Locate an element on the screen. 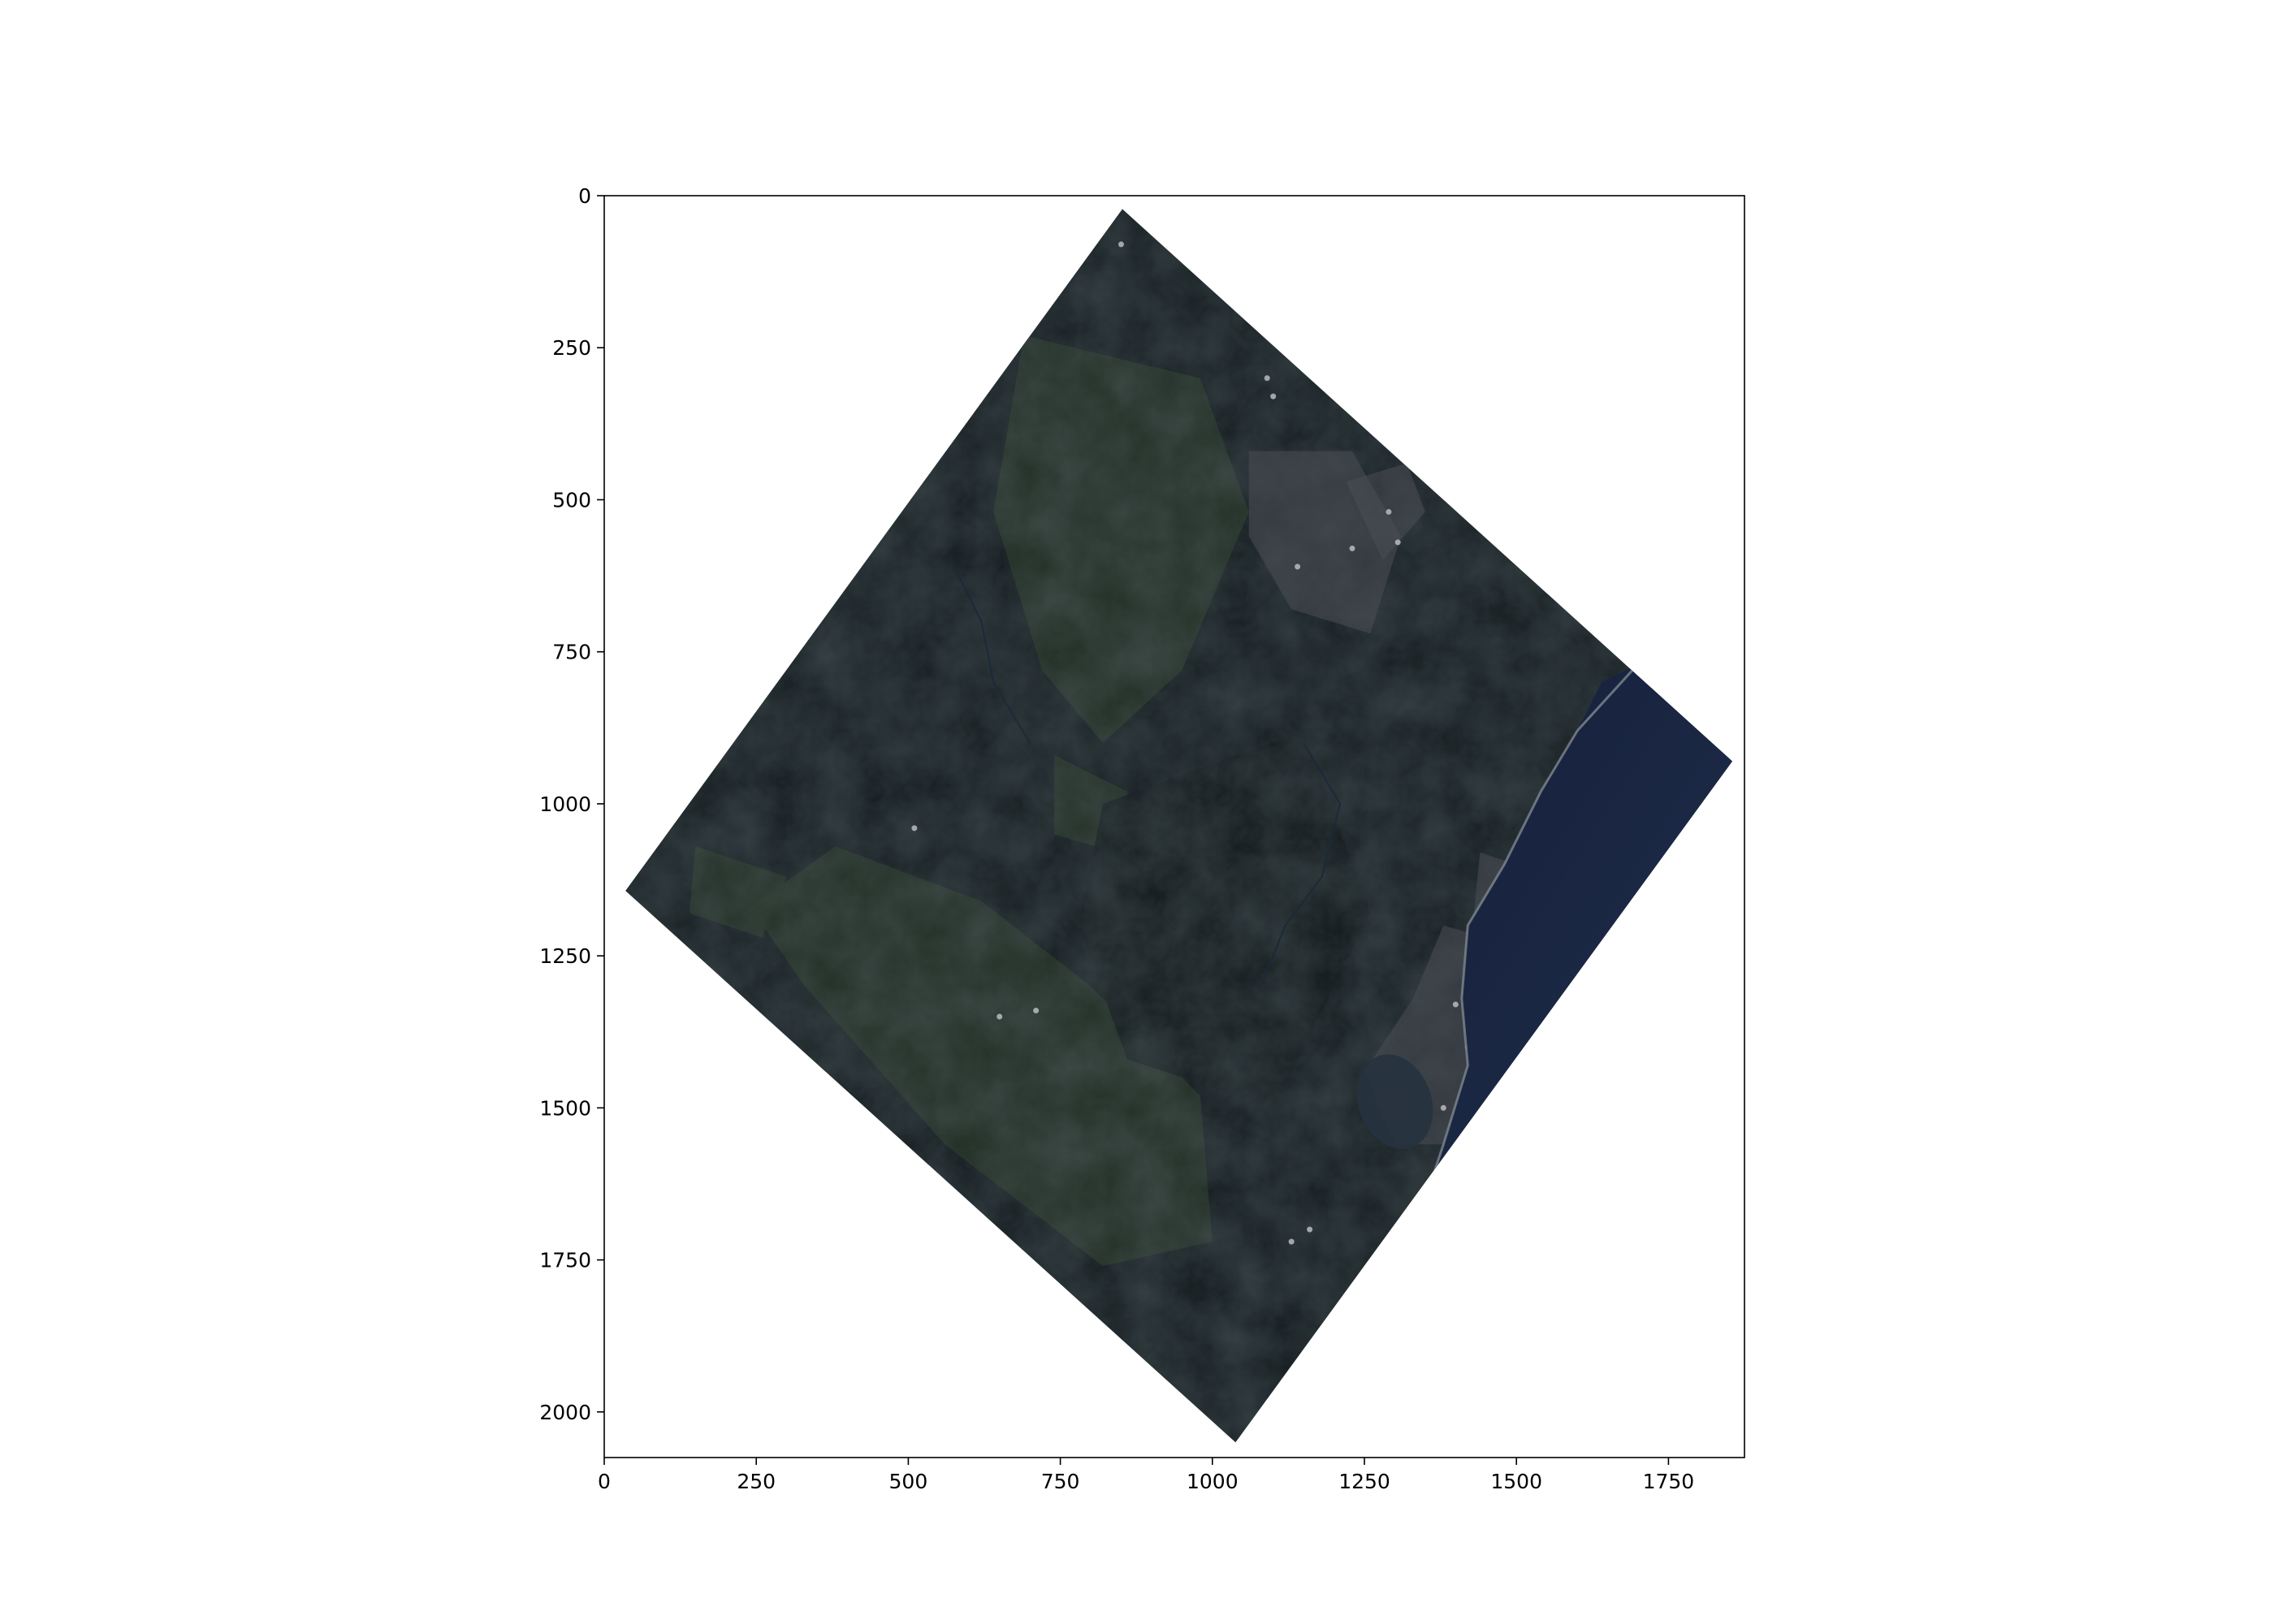 The height and width of the screenshot is (1624, 2274). y-tick-label: 750 is located at coordinates (571, 652).